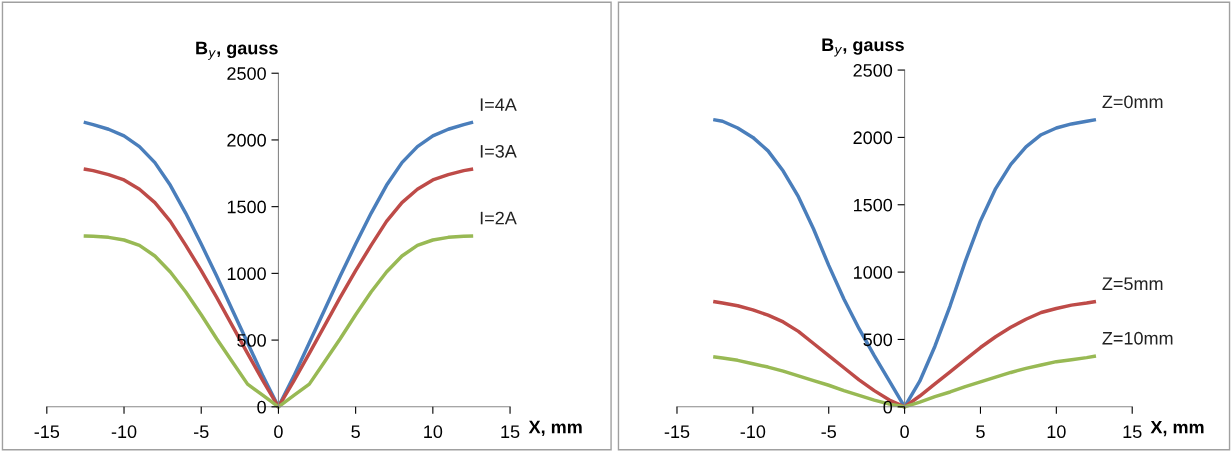 This screenshot has width=1232, height=452. Describe the element at coordinates (261, 407) in the screenshot. I see `y-tick-label: 0` at that location.